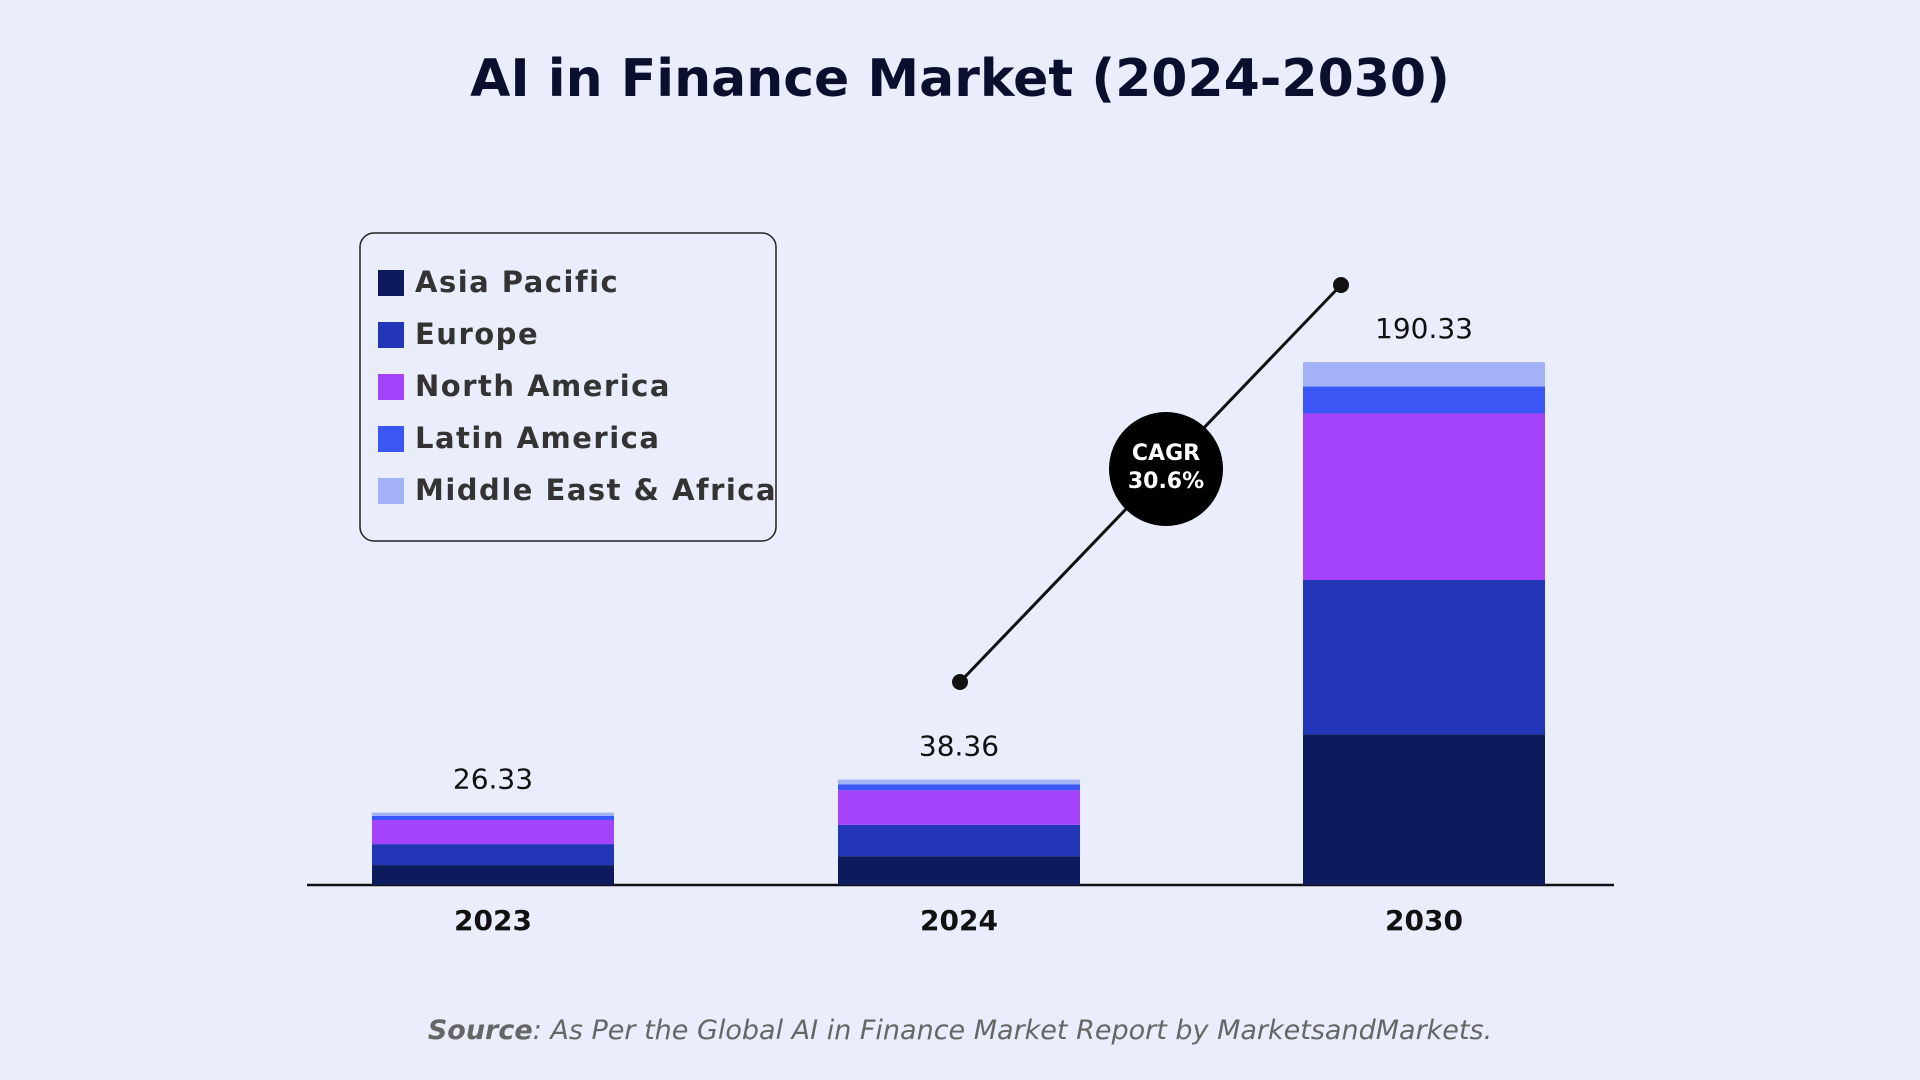 The height and width of the screenshot is (1080, 1920). I want to click on legend-label: Latin America, so click(537, 438).